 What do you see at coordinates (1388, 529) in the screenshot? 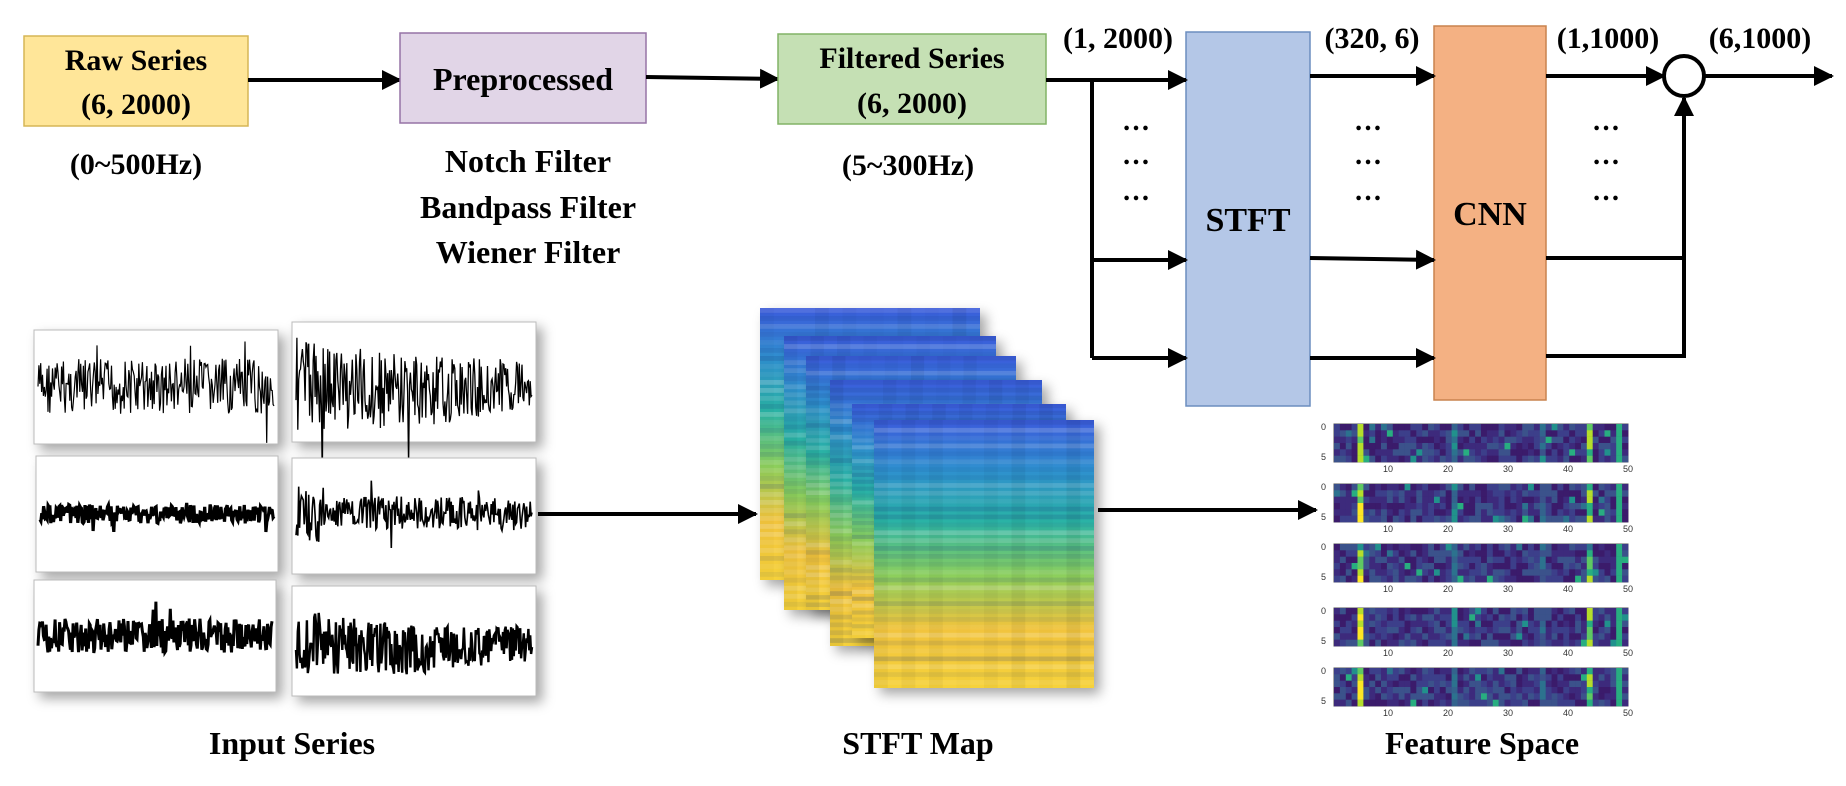
I see `x-tick-label: 10` at bounding box center [1388, 529].